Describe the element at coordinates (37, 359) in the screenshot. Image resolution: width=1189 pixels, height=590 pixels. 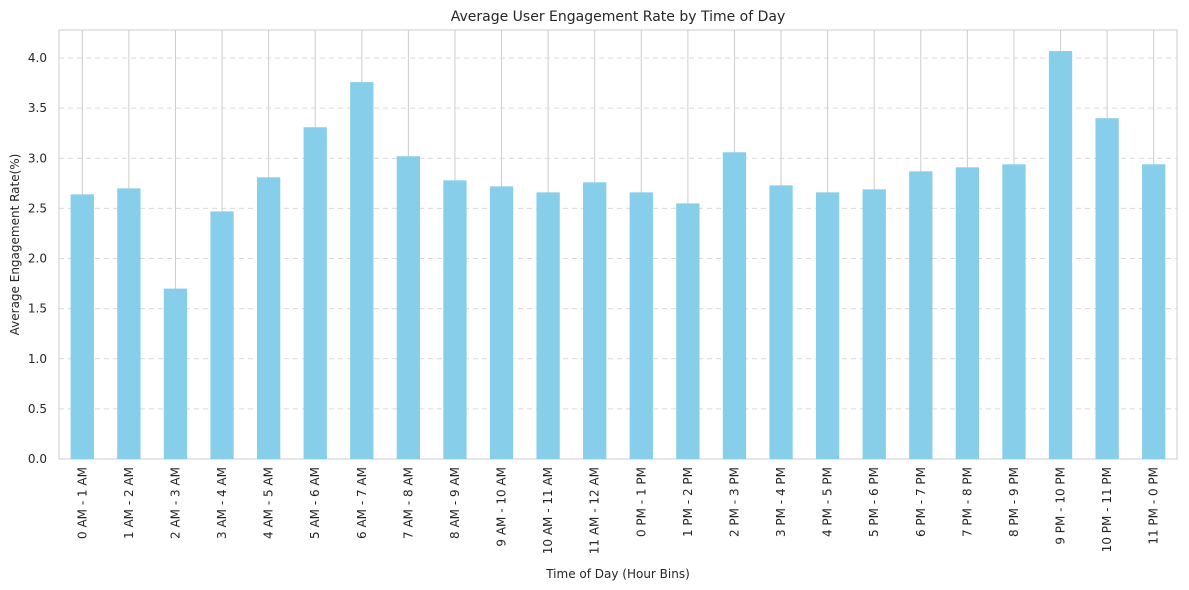
I see `y-tick-label: 1.0` at that location.